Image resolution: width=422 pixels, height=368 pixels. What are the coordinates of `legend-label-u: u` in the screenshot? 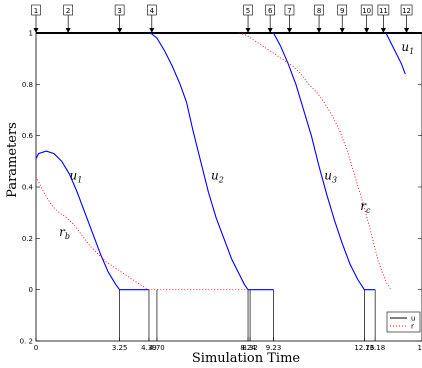 It's located at (413, 319).